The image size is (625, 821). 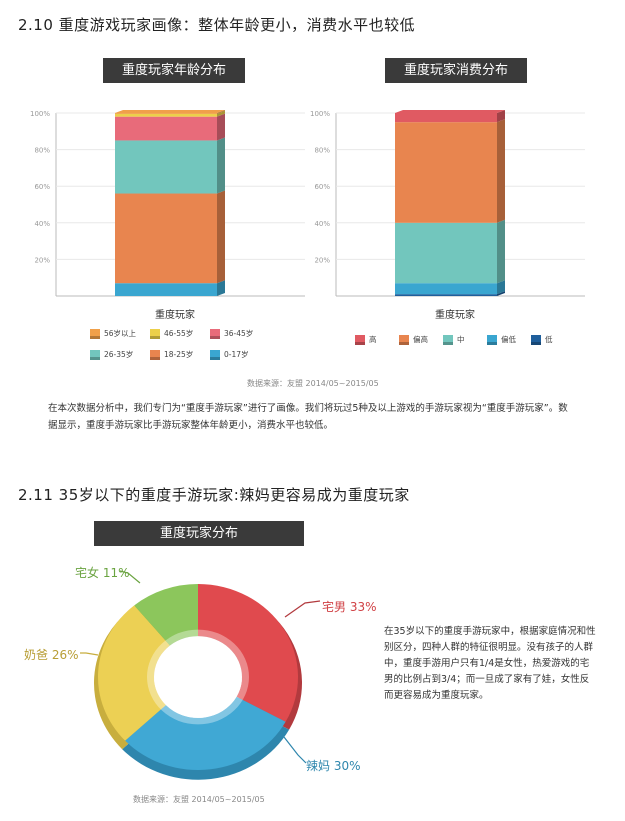 I want to click on age-stacked-bar-chart: 20% 40% 60% 80% 100%, so click(x=167, y=203).